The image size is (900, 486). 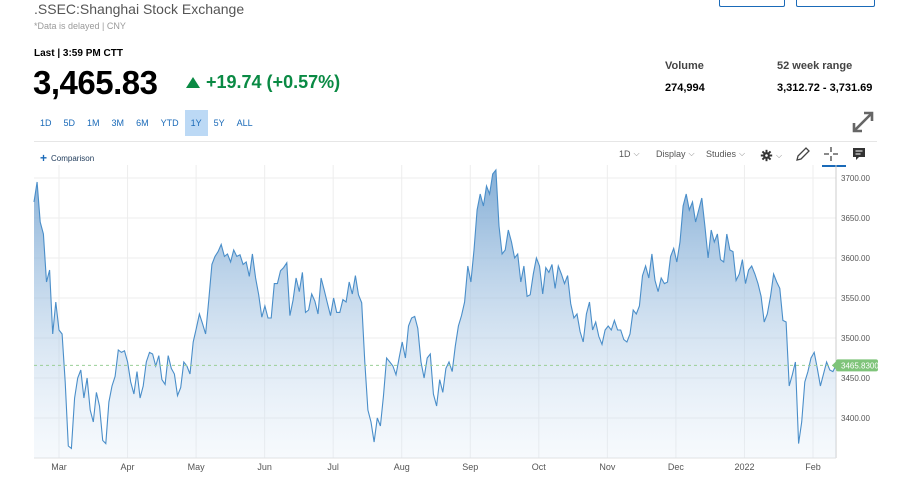 I want to click on pencil-icon, so click(x=803, y=154).